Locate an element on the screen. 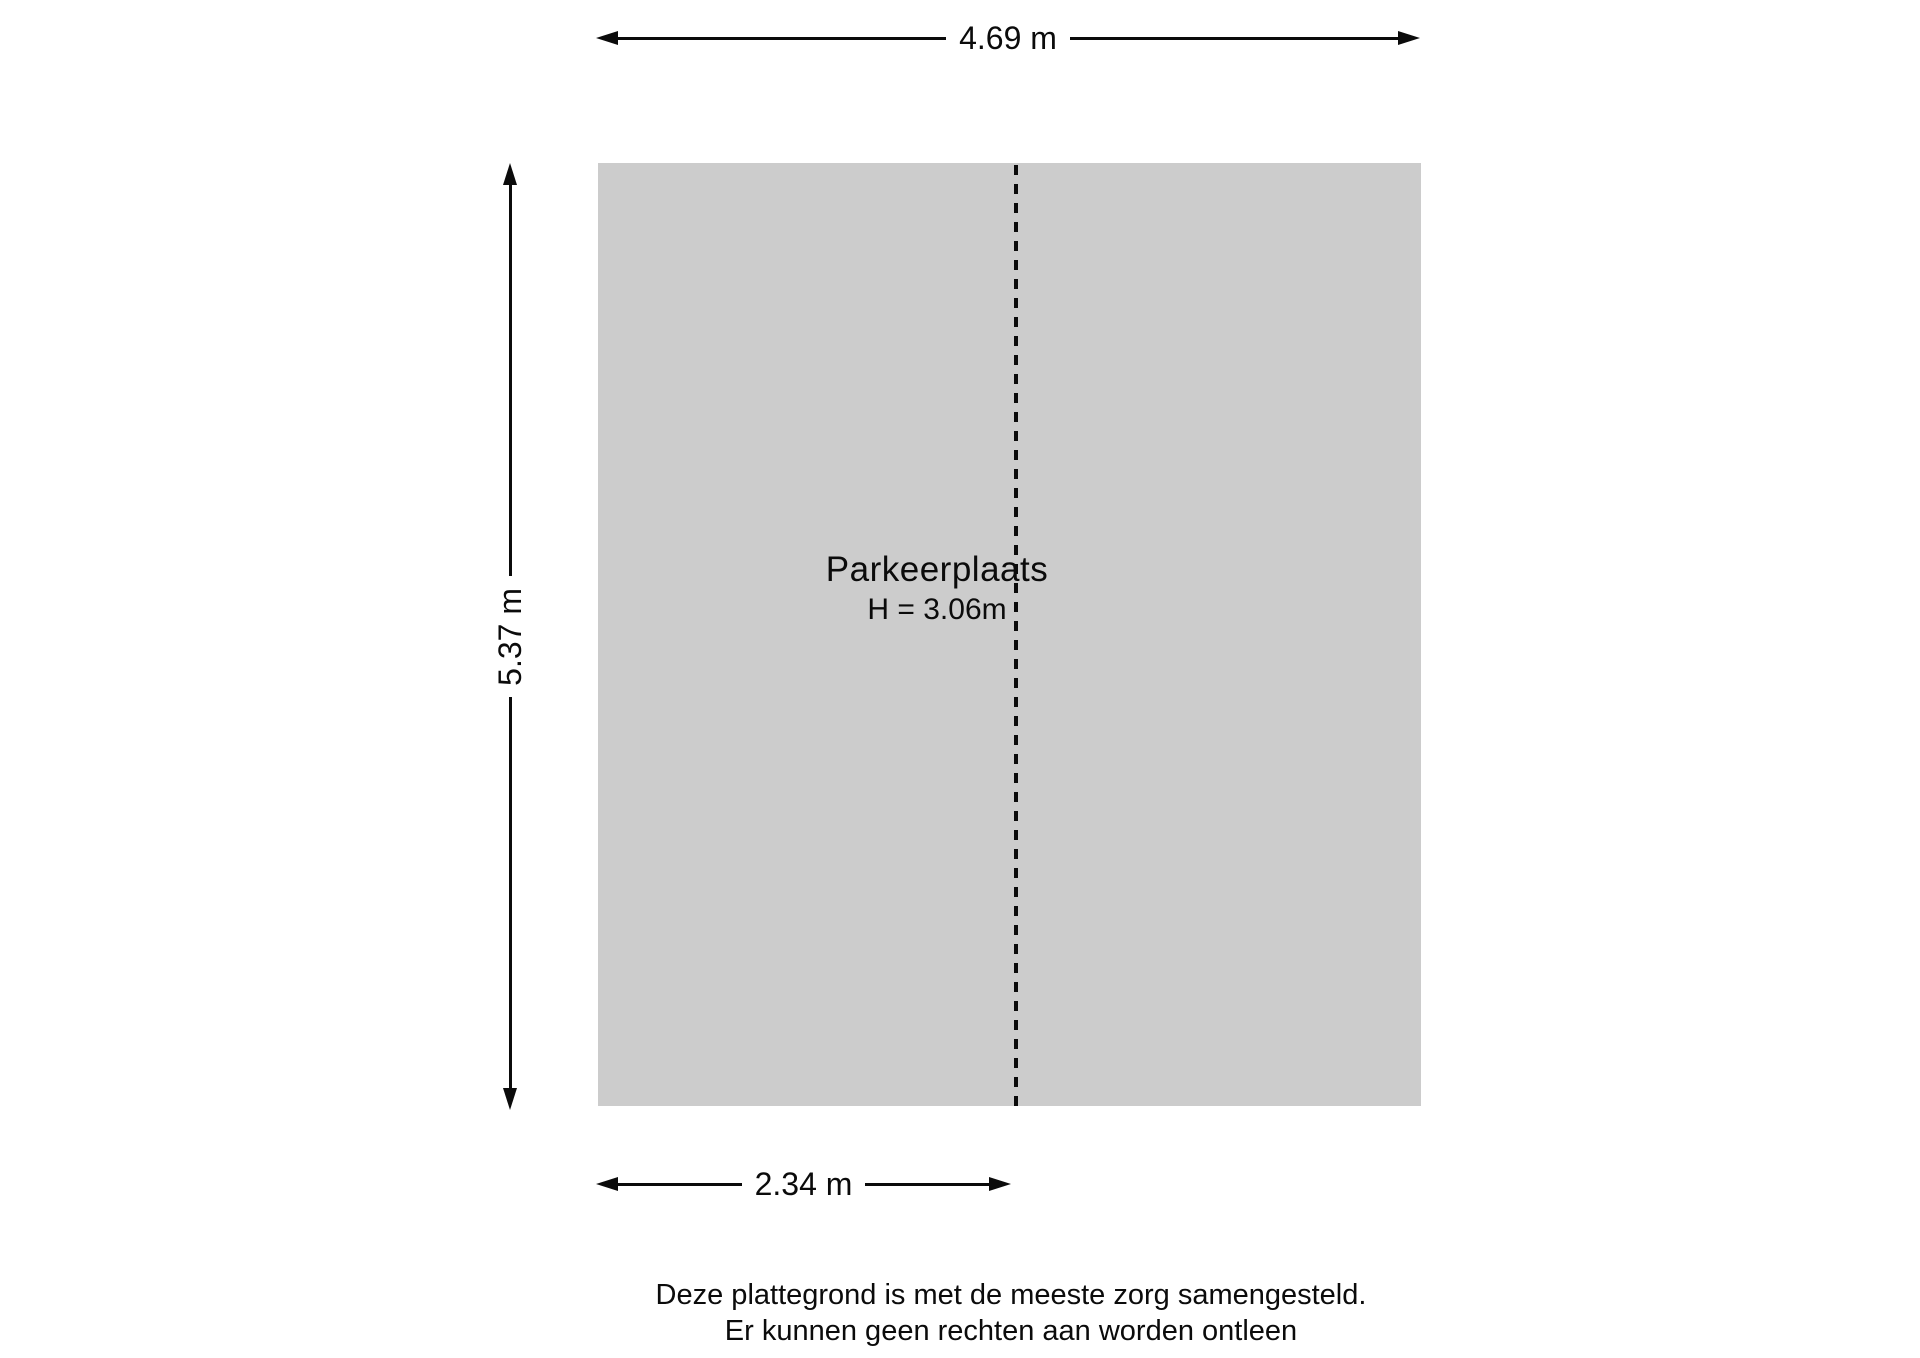 This screenshot has width=1920, height=1358. dimension-total-width: 4.69 m is located at coordinates (1008, 38).